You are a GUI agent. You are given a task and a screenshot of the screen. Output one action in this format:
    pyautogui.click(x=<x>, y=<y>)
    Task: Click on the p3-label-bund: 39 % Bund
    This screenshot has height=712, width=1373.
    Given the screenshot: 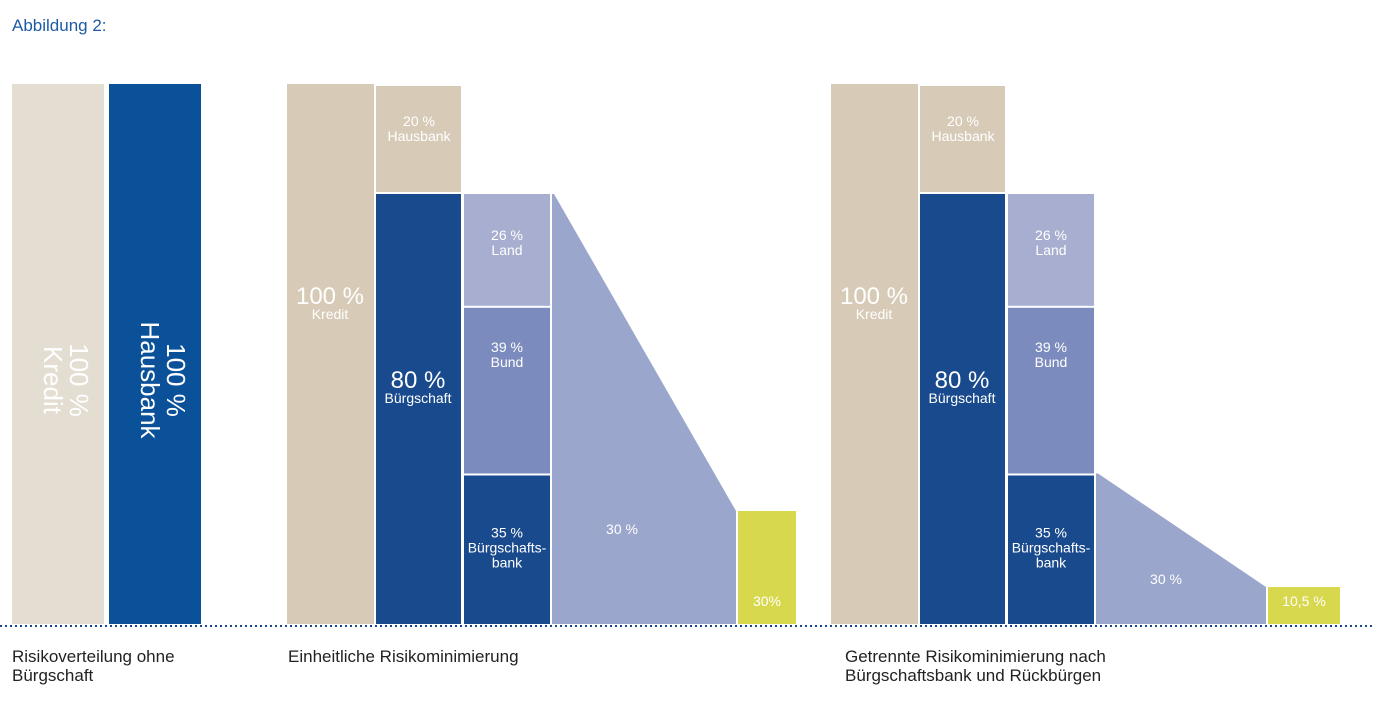 What is the action you would take?
    pyautogui.click(x=1051, y=354)
    